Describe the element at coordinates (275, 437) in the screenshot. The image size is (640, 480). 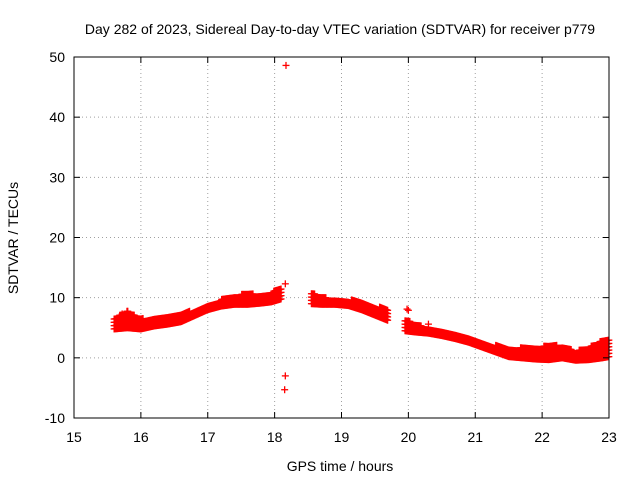
I see `x-tick-label: 18` at that location.